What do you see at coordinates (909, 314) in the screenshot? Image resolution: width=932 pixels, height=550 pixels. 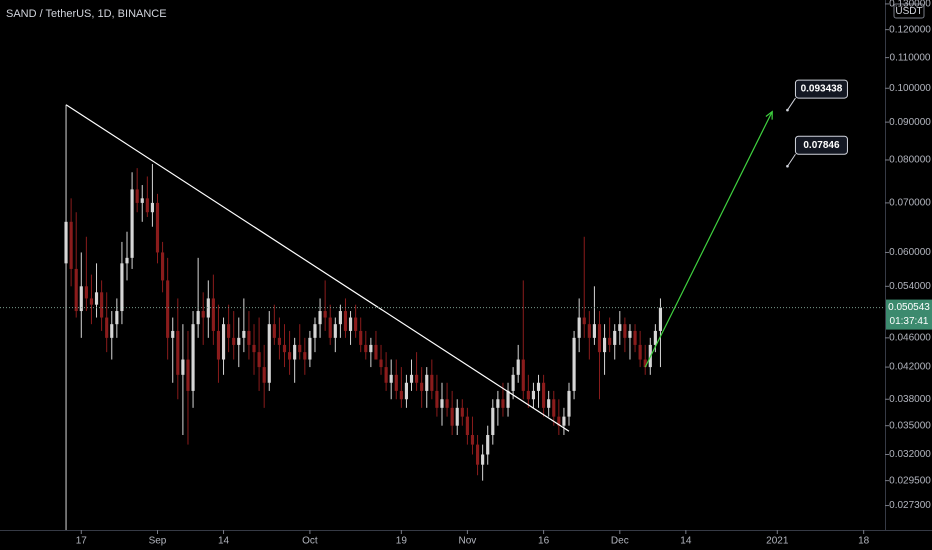 I see `last-price-box` at bounding box center [909, 314].